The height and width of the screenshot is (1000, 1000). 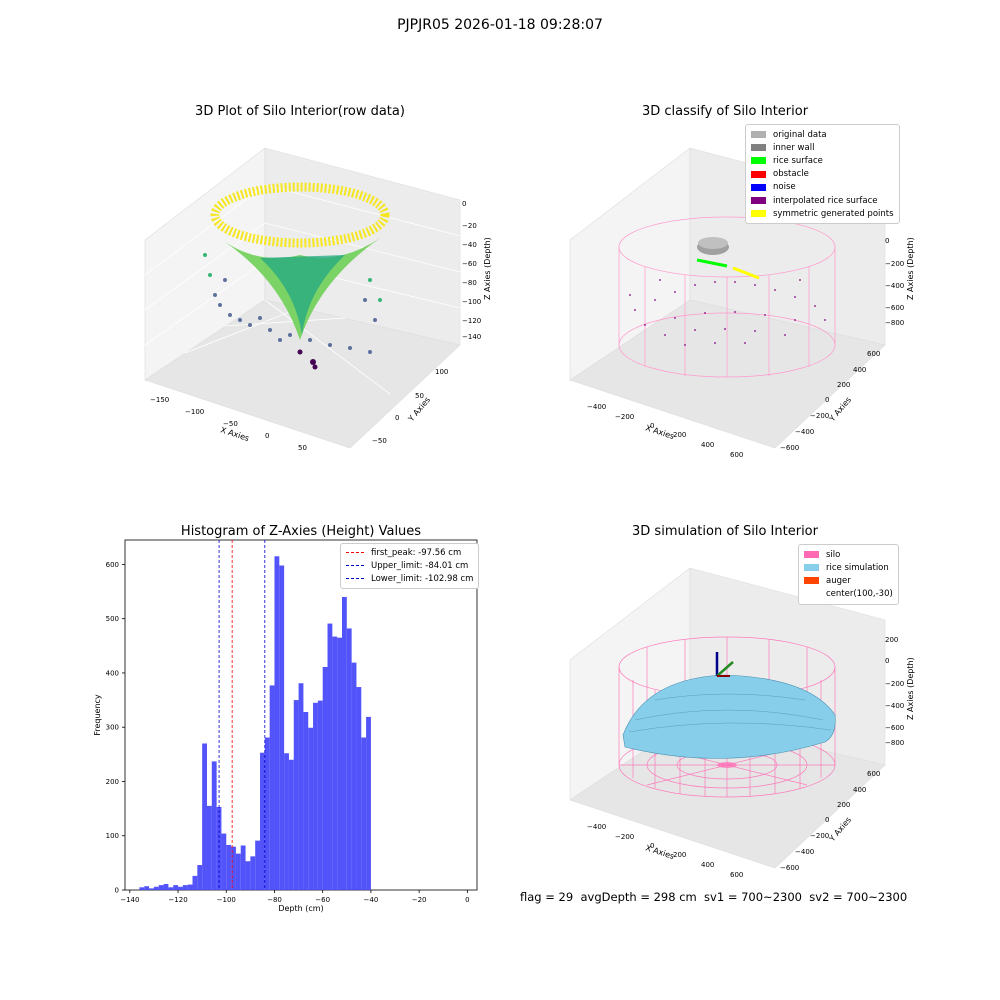 What do you see at coordinates (469, 283) in the screenshot?
I see `svg-text: −80` at bounding box center [469, 283].